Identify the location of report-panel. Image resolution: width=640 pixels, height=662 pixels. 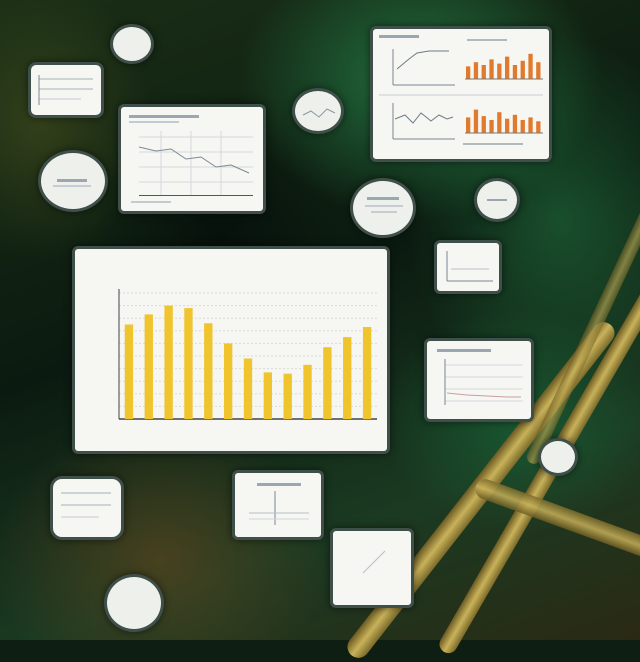
(192, 159).